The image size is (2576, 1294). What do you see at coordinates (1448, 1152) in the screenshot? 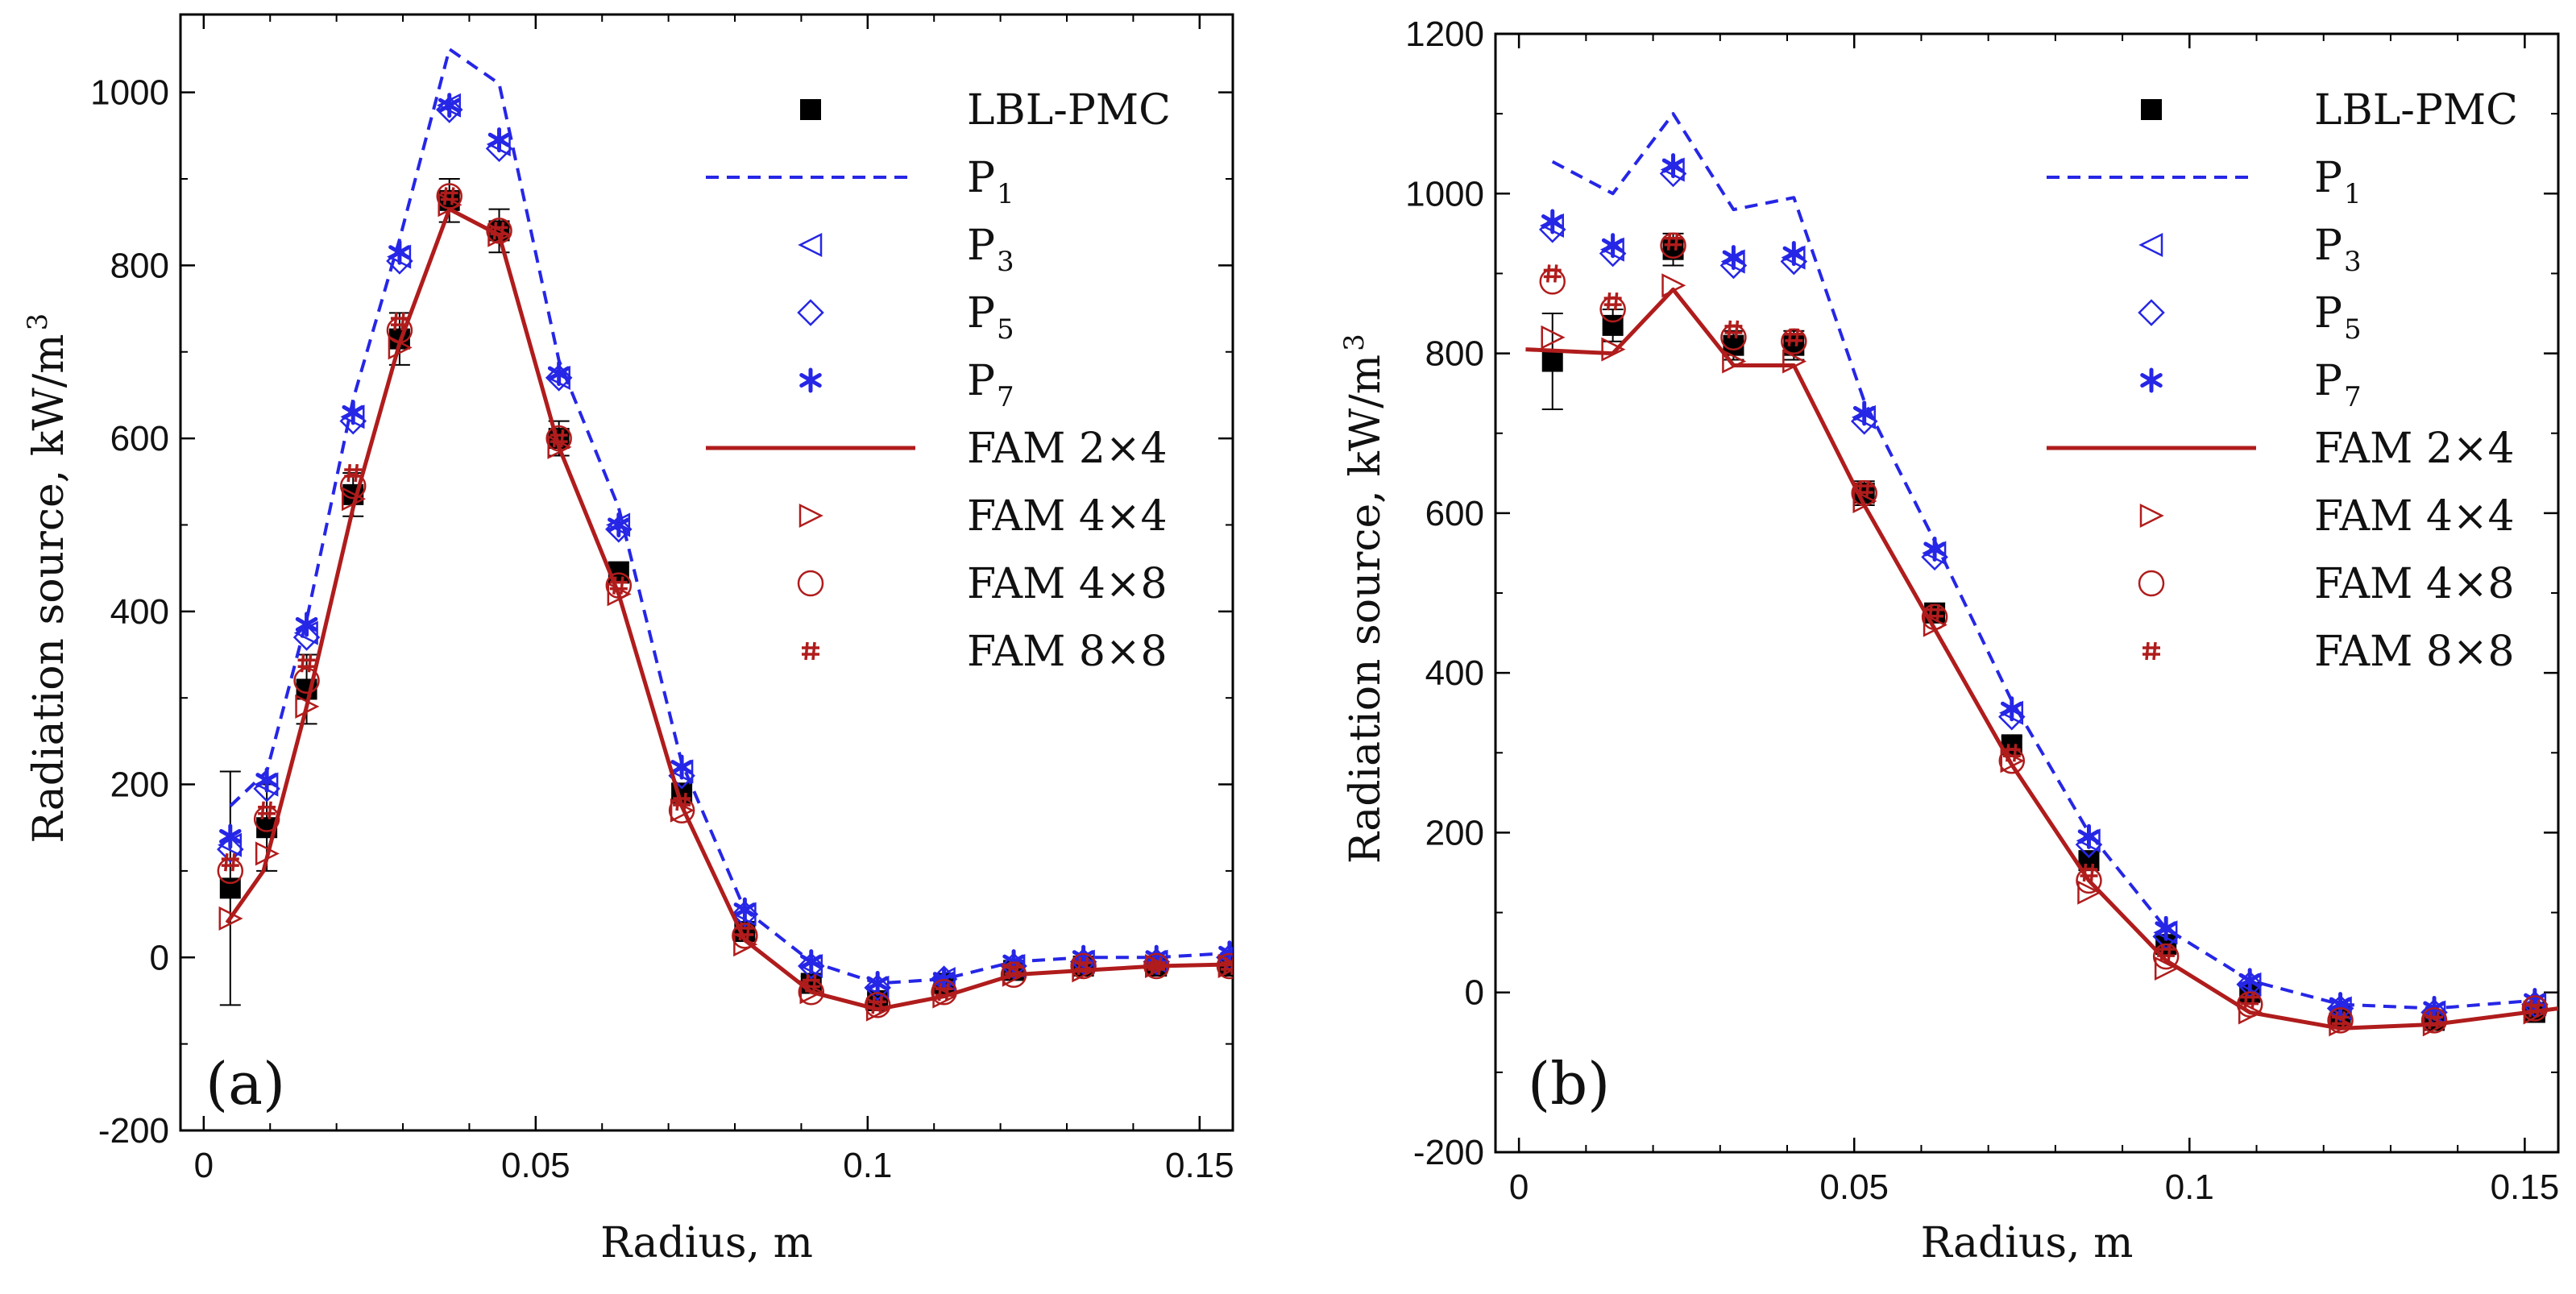
I see `y-tick-label: -200` at bounding box center [1448, 1152].